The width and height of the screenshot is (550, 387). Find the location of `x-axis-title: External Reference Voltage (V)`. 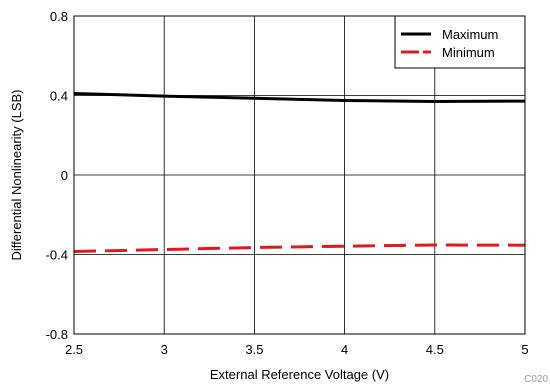

x-axis-title: External Reference Voltage (V) is located at coordinates (299, 374).